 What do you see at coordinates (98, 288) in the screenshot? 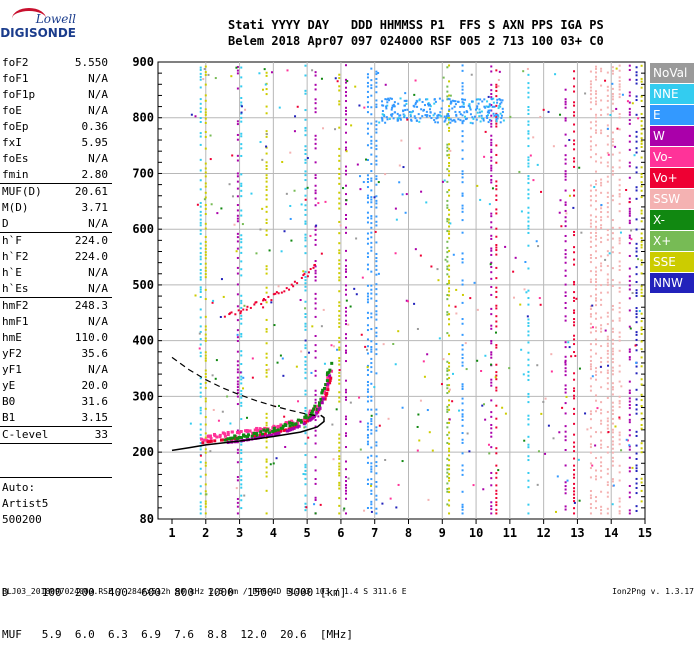
I see `param-value: N/A` at bounding box center [98, 288].